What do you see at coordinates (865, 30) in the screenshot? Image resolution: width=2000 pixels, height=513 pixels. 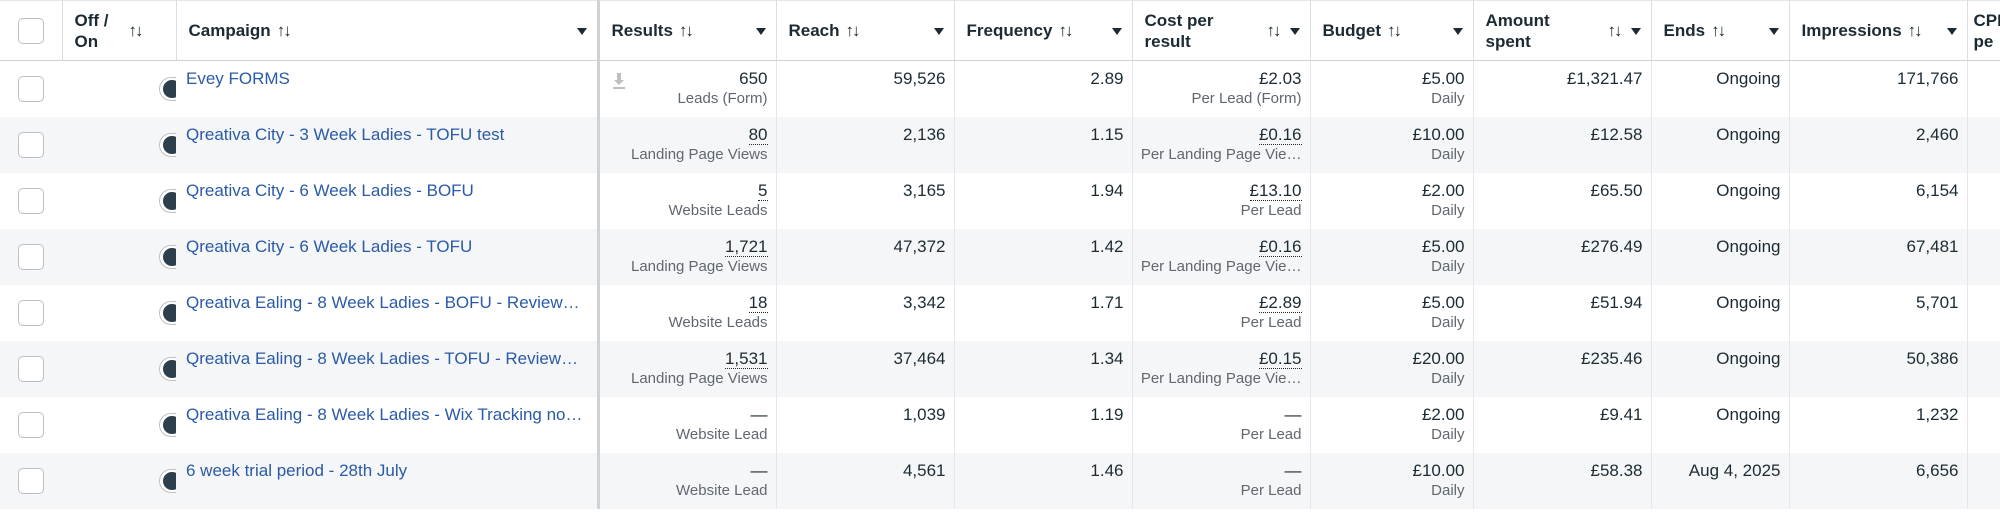 I see `header-reach: Reach ↑↓` at bounding box center [865, 30].